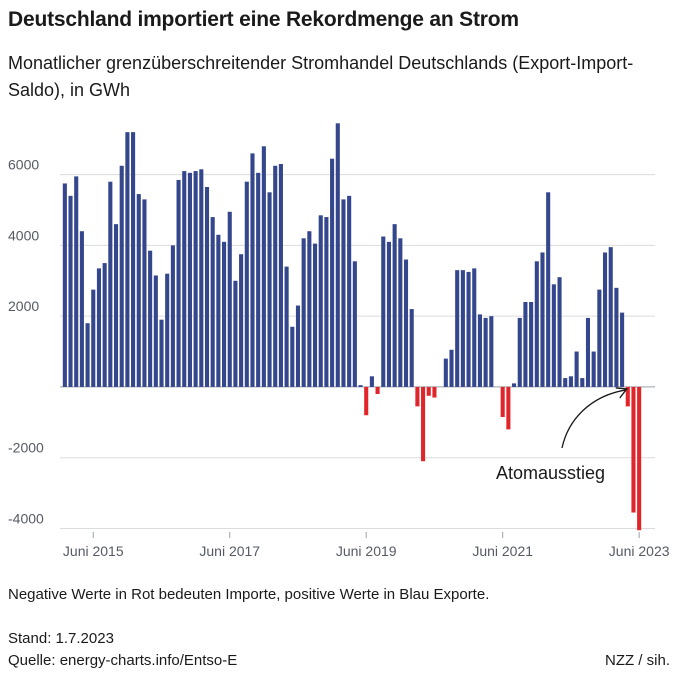 Image resolution: width=680 pixels, height=680 pixels. I want to click on x-tick-label: Juni 2015, so click(93, 551).